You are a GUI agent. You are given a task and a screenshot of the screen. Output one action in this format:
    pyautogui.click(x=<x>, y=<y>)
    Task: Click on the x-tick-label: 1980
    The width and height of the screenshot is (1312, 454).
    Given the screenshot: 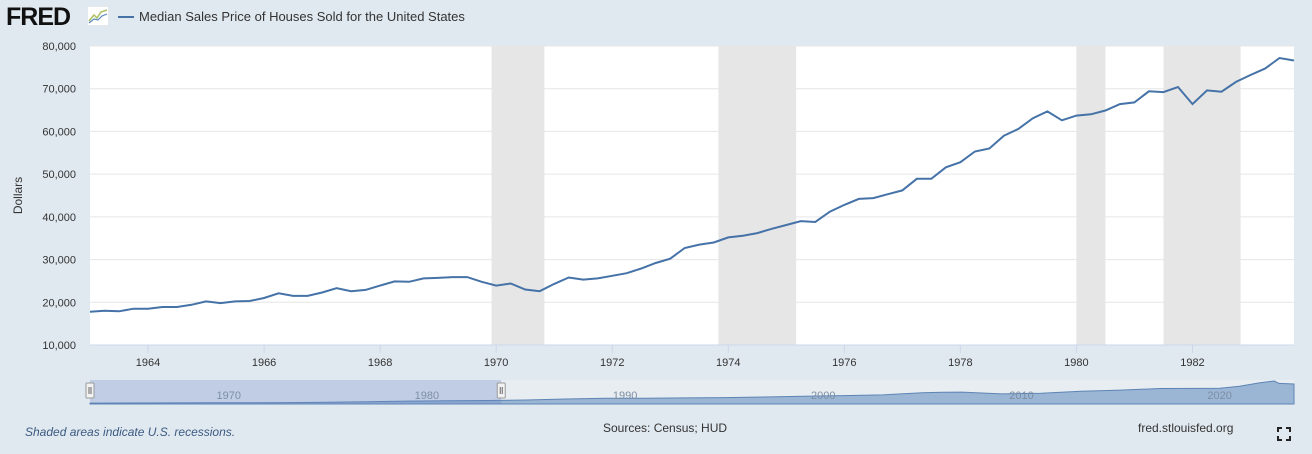 What is the action you would take?
    pyautogui.click(x=1076, y=363)
    